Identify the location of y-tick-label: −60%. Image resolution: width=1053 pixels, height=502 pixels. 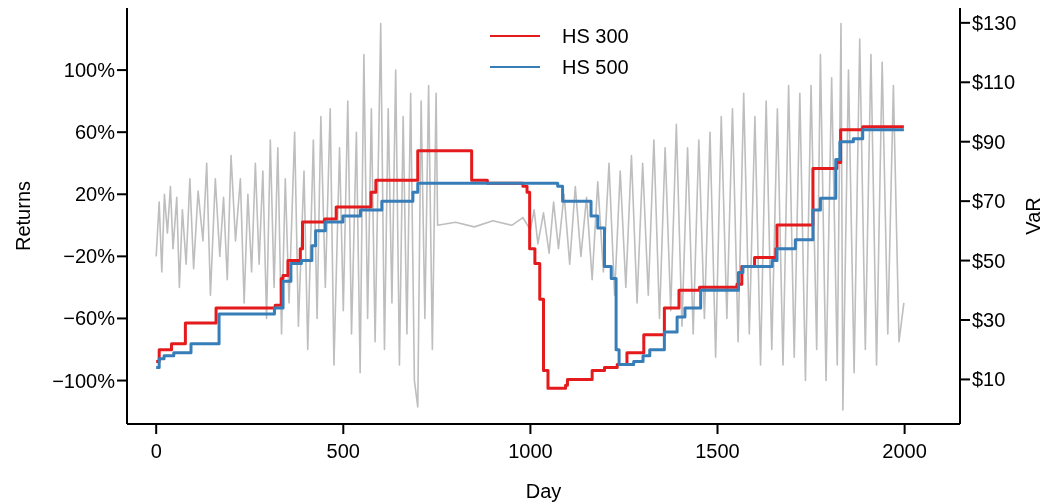
(89, 318).